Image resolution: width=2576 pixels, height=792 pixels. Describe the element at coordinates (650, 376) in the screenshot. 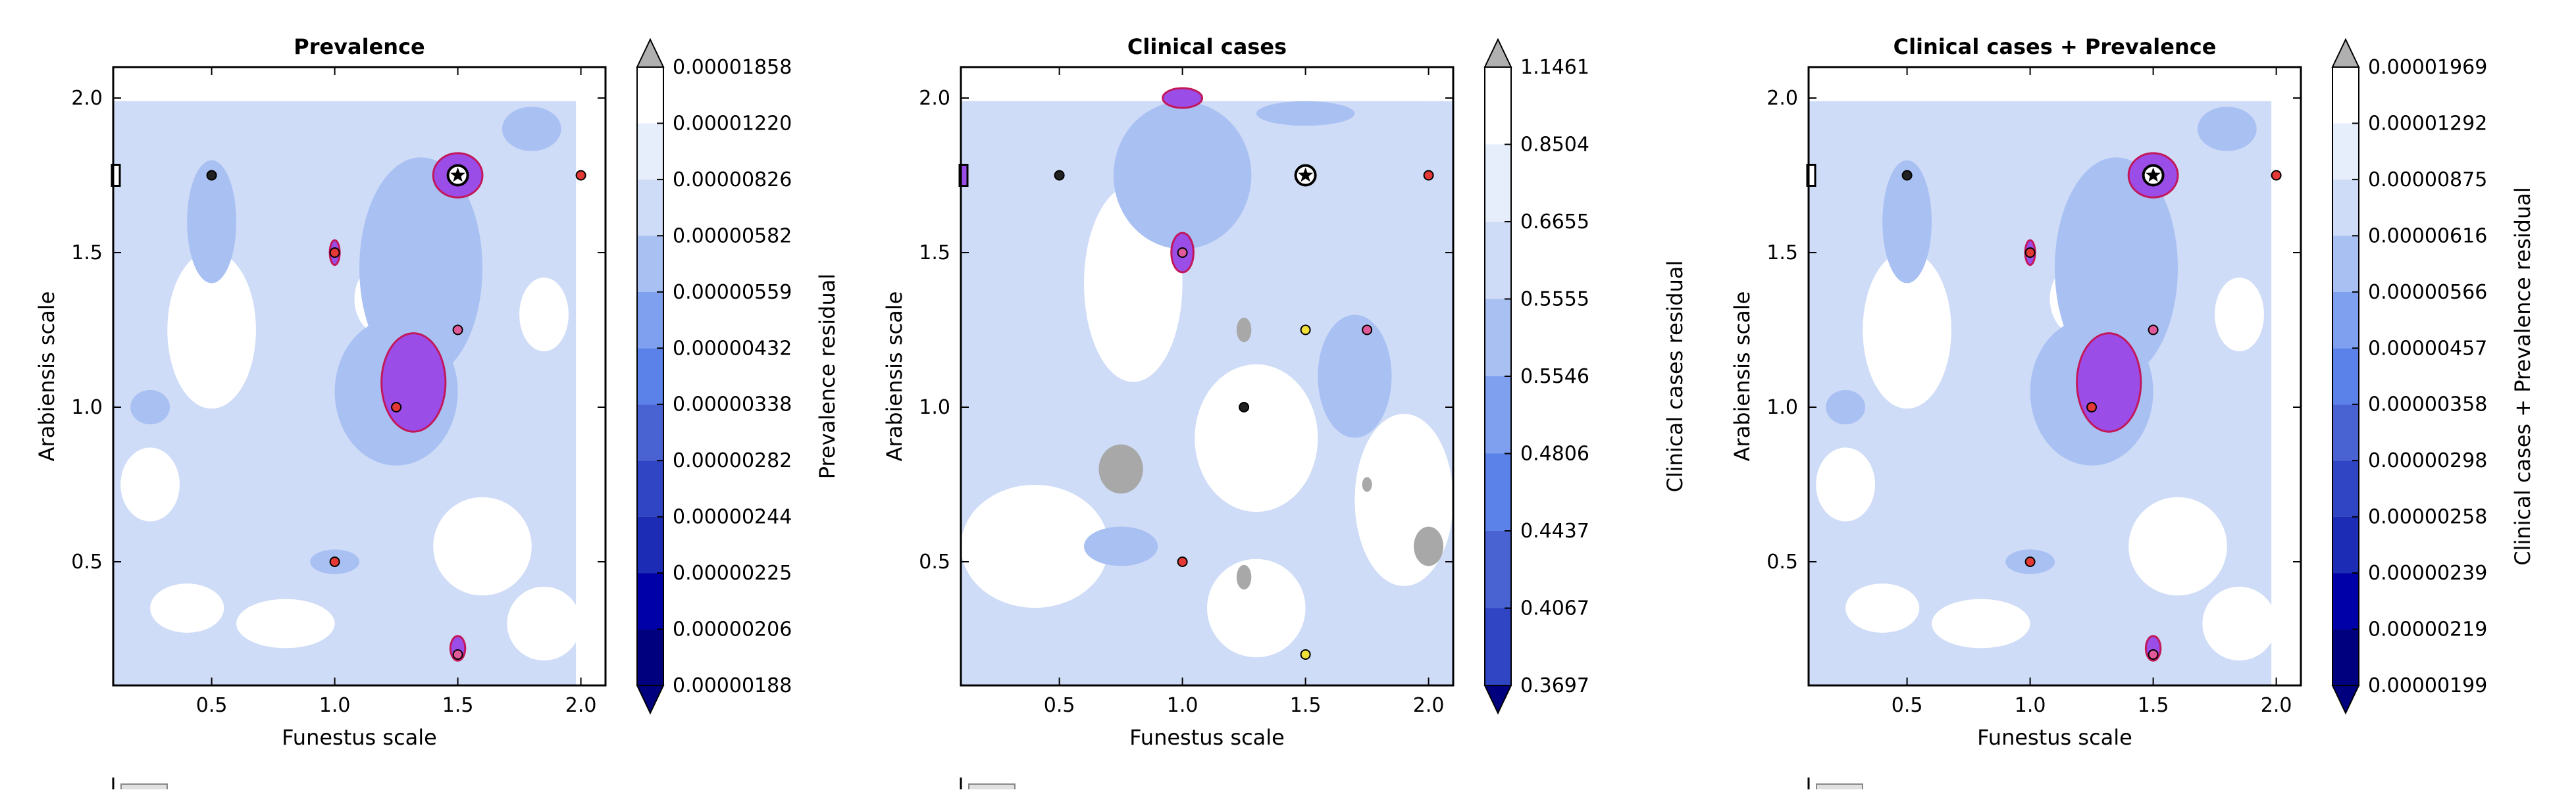

I see `colorbar-frame` at that location.